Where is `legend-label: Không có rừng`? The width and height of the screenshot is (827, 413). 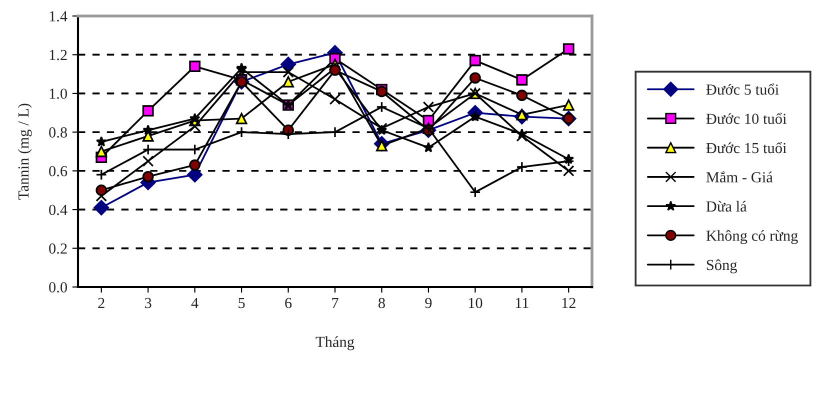 legend-label: Không có rừng is located at coordinates (752, 237).